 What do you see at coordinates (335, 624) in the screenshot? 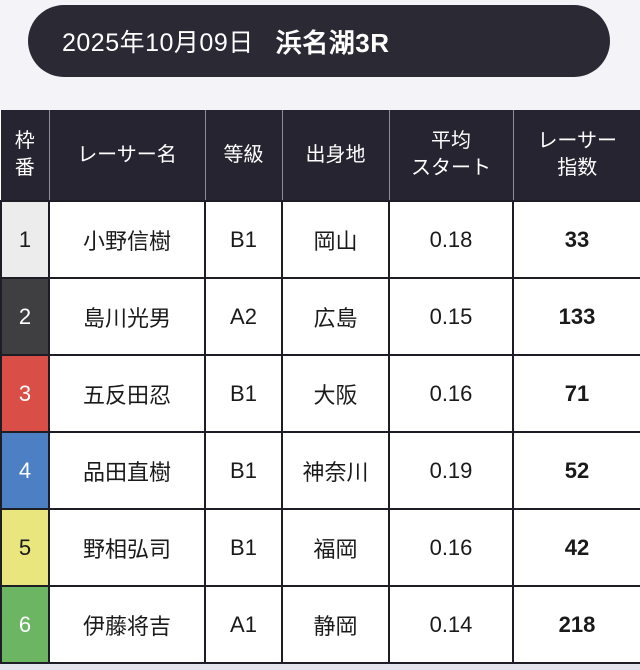
I see `origin-cell: 静岡` at bounding box center [335, 624].